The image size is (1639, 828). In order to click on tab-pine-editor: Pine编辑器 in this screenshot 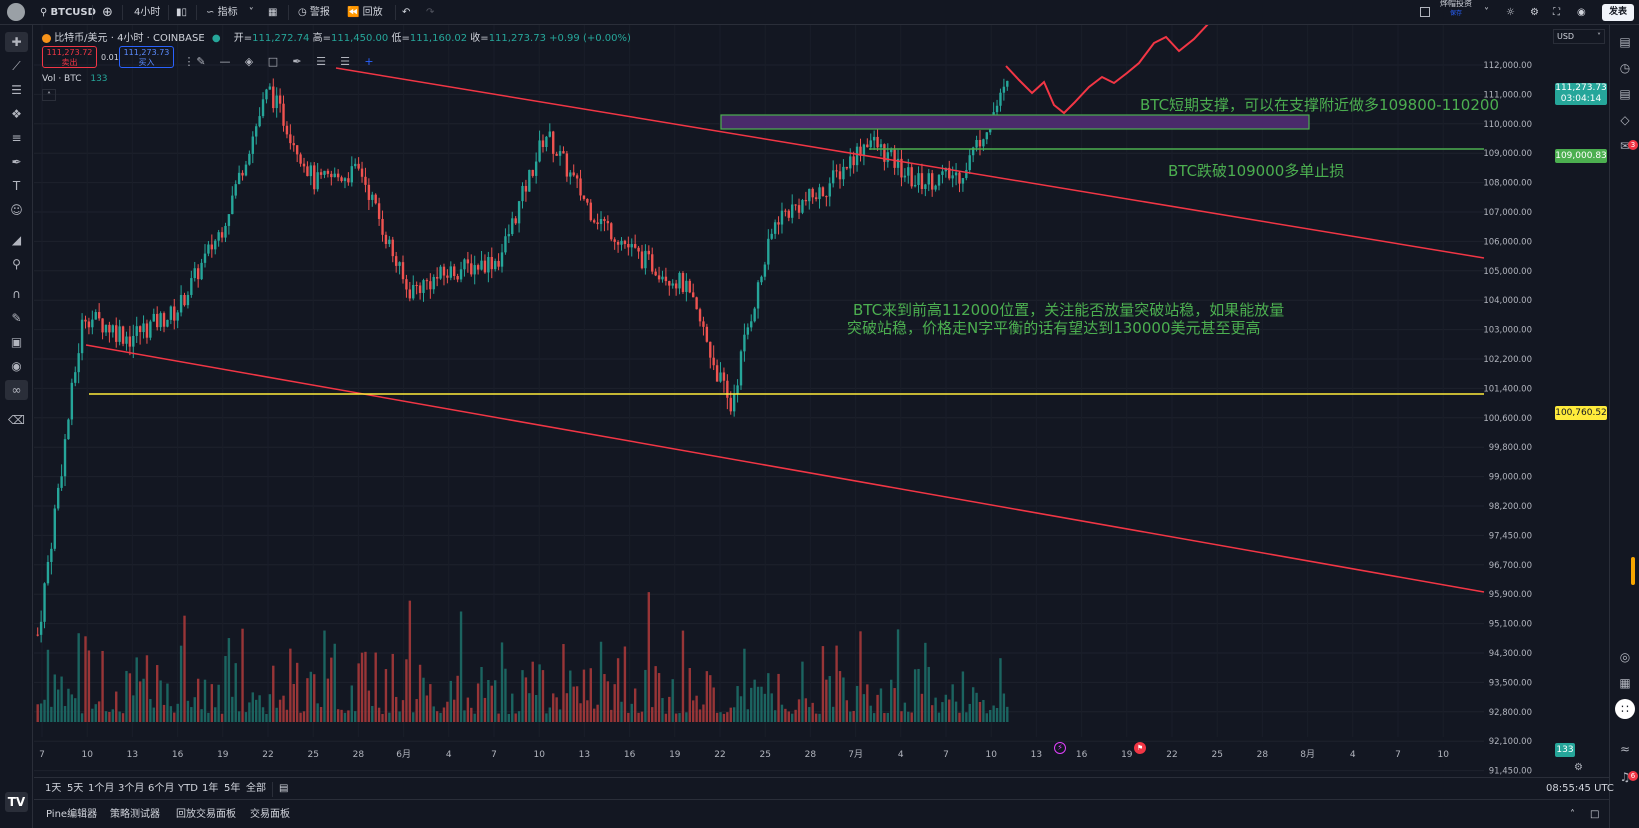, I will do `click(72, 814)`.